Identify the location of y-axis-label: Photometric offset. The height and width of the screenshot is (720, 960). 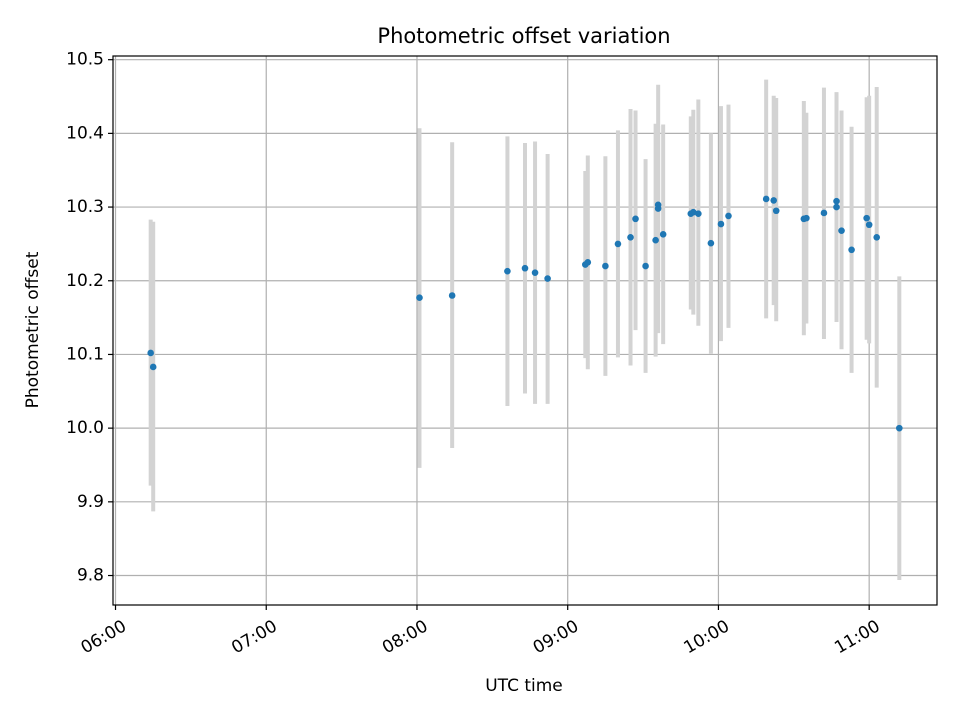
(33, 329).